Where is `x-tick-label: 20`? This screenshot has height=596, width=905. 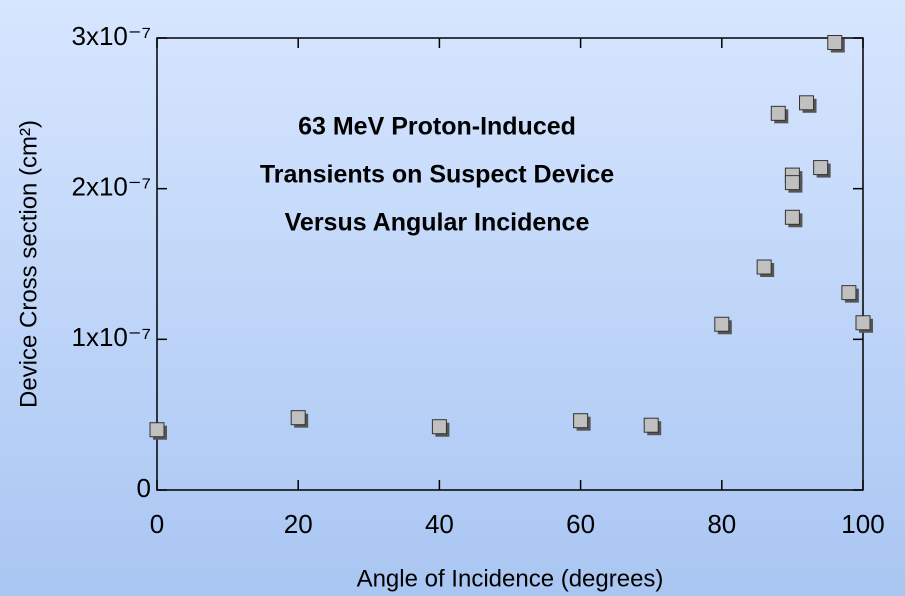
x-tick-label: 20 is located at coordinates (298, 524).